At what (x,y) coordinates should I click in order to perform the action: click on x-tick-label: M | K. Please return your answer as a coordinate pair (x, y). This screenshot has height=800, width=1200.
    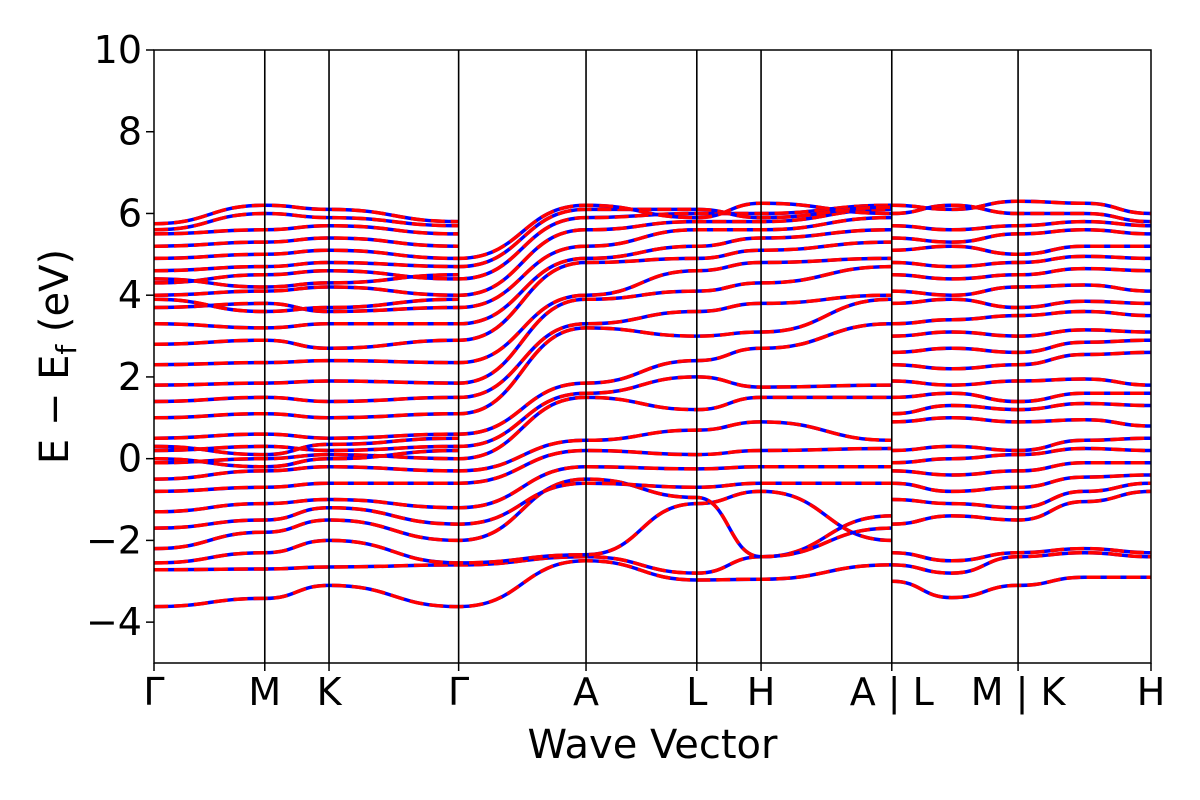
    Looking at the image, I should click on (1019, 692).